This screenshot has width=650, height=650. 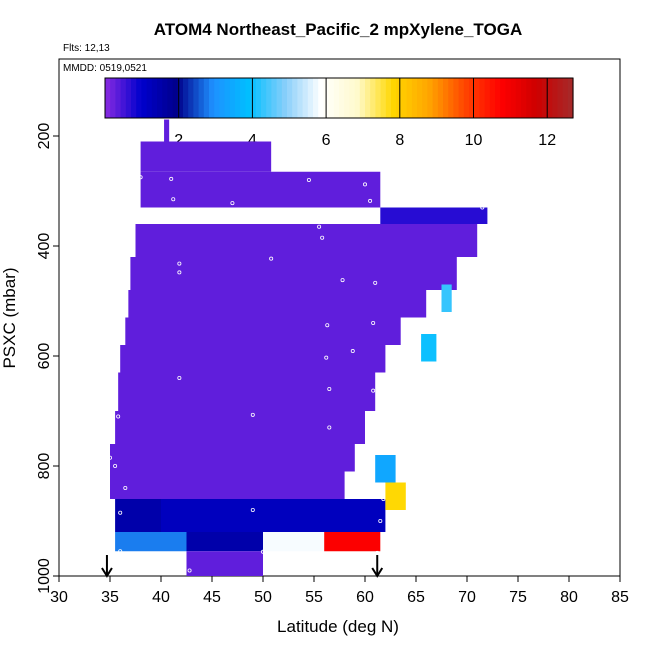 I want to click on y-axis: 200 400 600 800 1000, so click(x=47, y=358).